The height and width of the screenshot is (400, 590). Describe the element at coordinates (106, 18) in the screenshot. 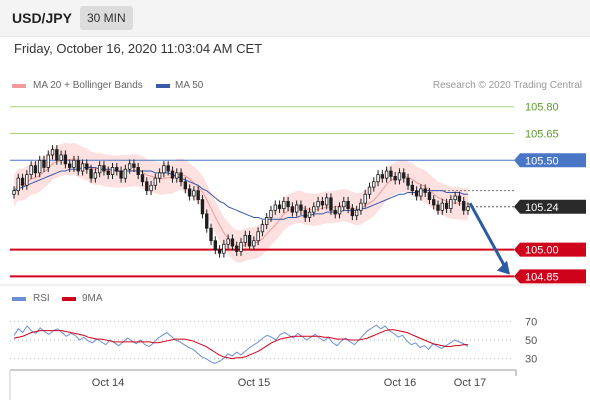

I see `timeframe-button: 30 MIN` at that location.